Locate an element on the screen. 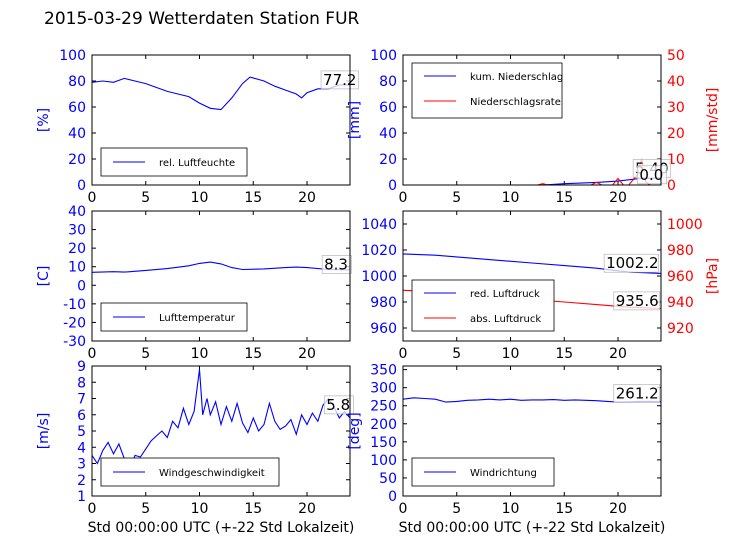  y2-tick-label: 40 is located at coordinates (676, 82).